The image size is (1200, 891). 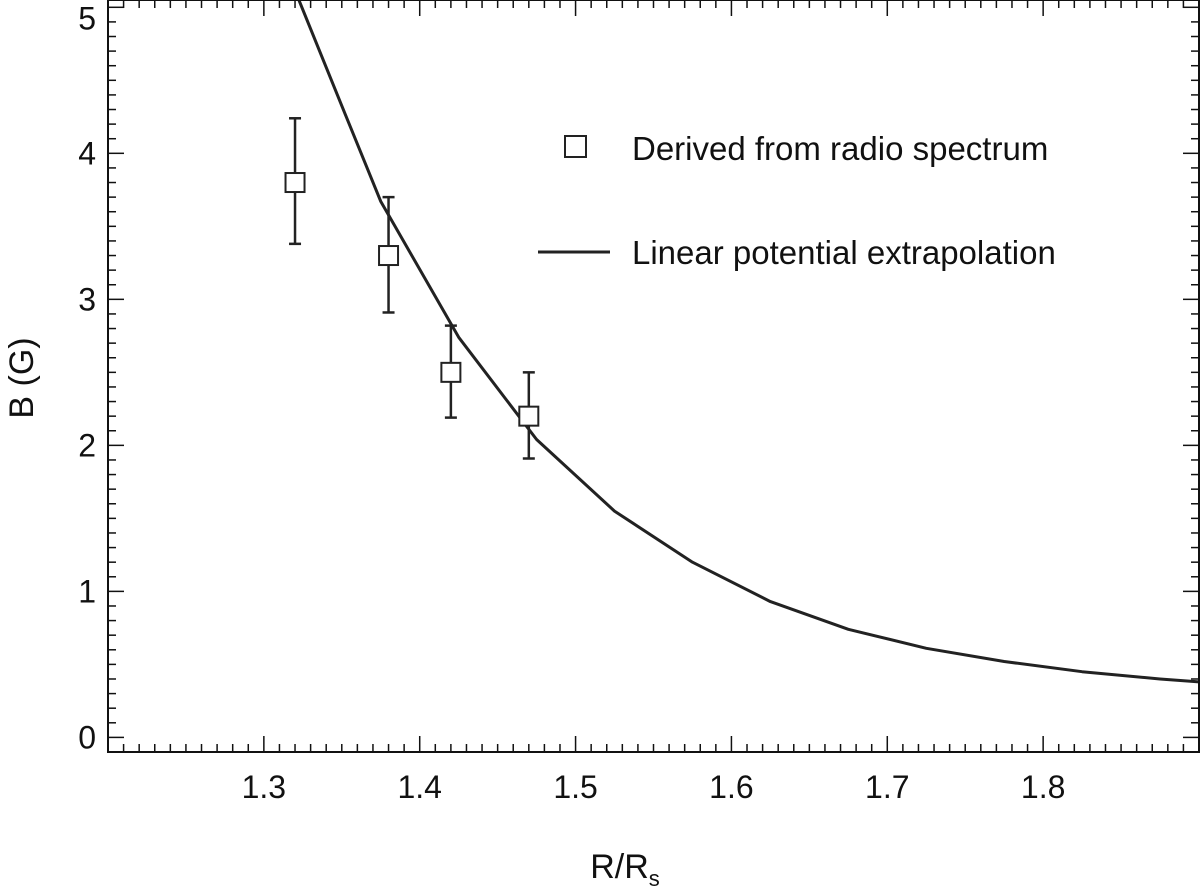 What do you see at coordinates (654, 878) in the screenshot?
I see `x-axis-title-subscript: s` at bounding box center [654, 878].